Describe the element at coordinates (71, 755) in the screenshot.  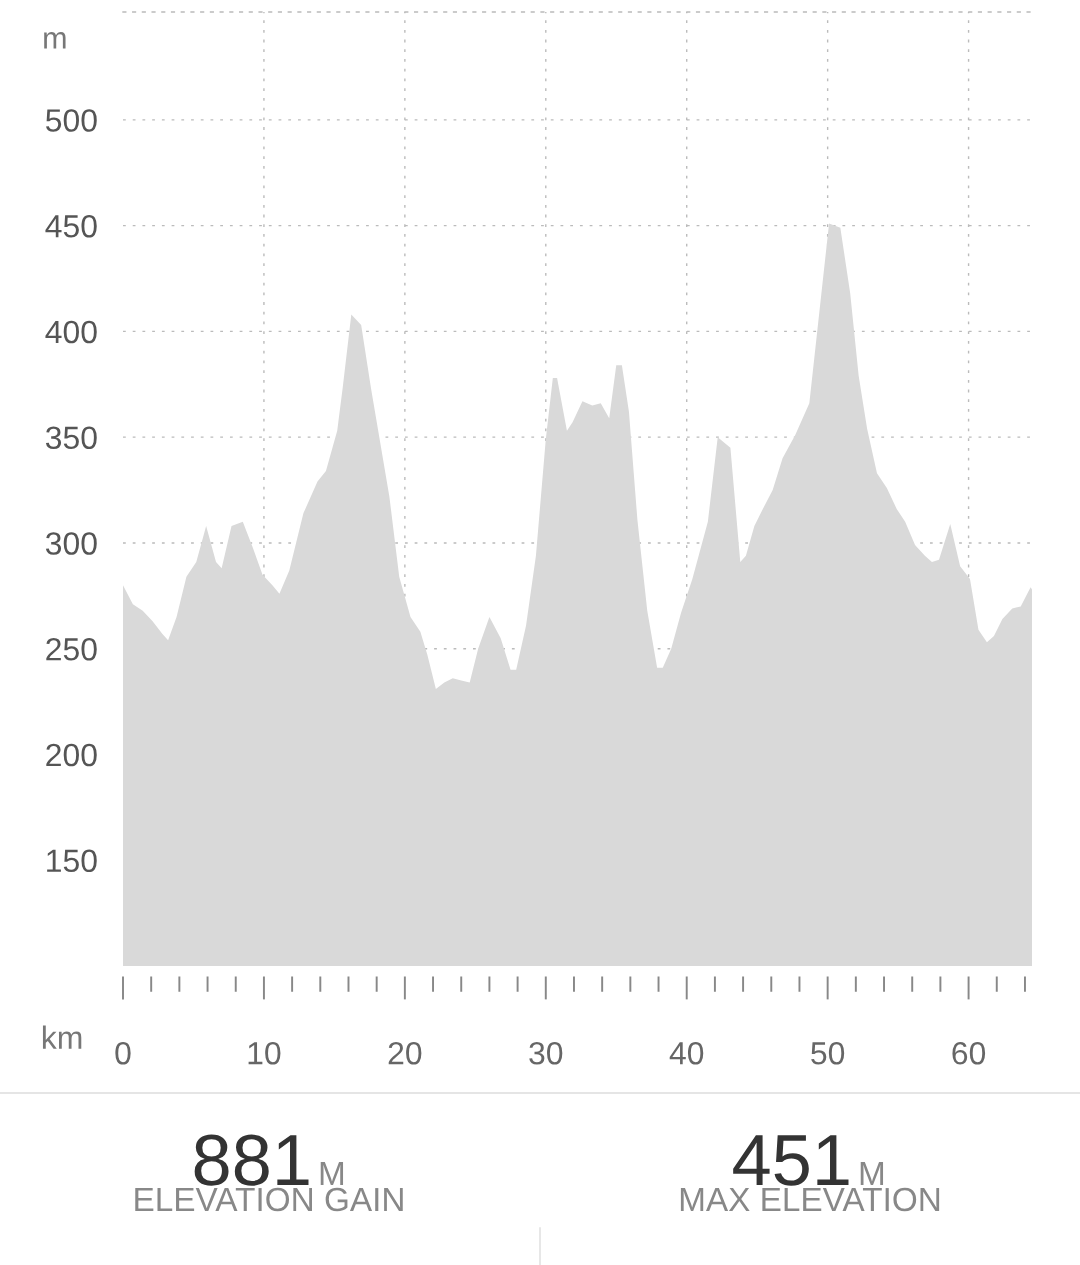
I see `y-tick-label: 200` at that location.